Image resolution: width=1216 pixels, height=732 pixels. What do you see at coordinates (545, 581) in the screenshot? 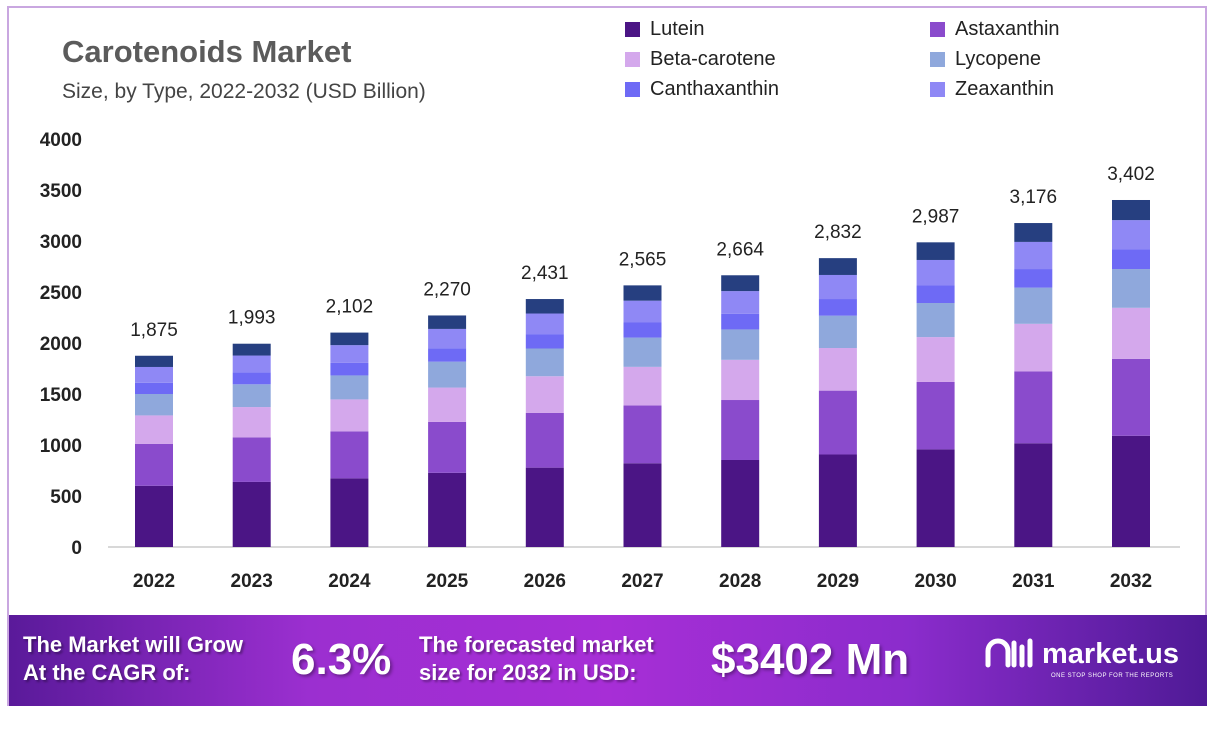
I see `x-tick-label: 2026` at bounding box center [545, 581].